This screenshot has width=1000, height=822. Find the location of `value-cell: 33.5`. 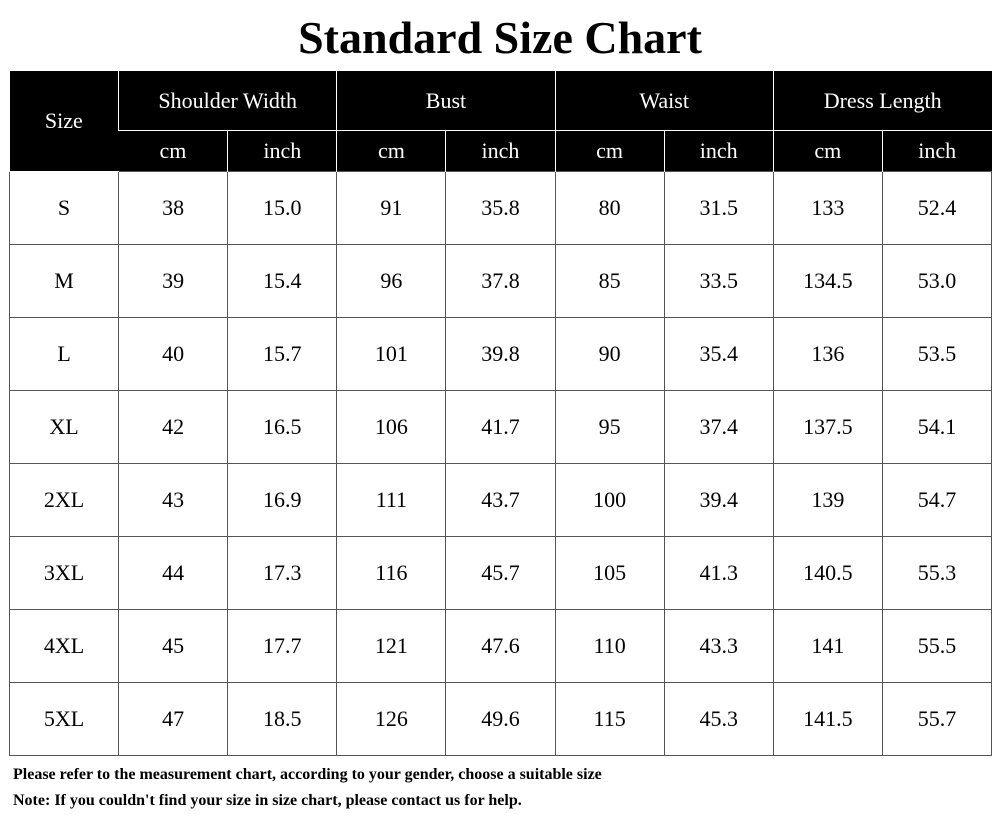

value-cell: 33.5 is located at coordinates (718, 281).